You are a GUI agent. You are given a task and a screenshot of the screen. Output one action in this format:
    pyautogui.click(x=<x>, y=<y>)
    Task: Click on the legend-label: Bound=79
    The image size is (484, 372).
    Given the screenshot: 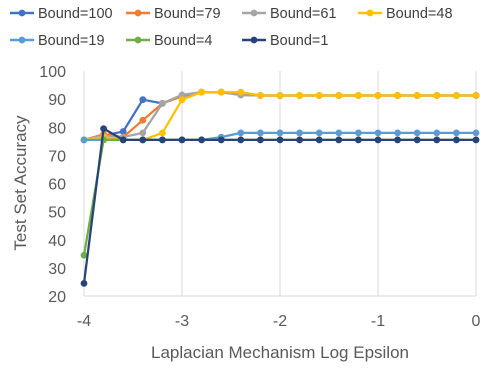 What is the action you would take?
    pyautogui.click(x=187, y=14)
    